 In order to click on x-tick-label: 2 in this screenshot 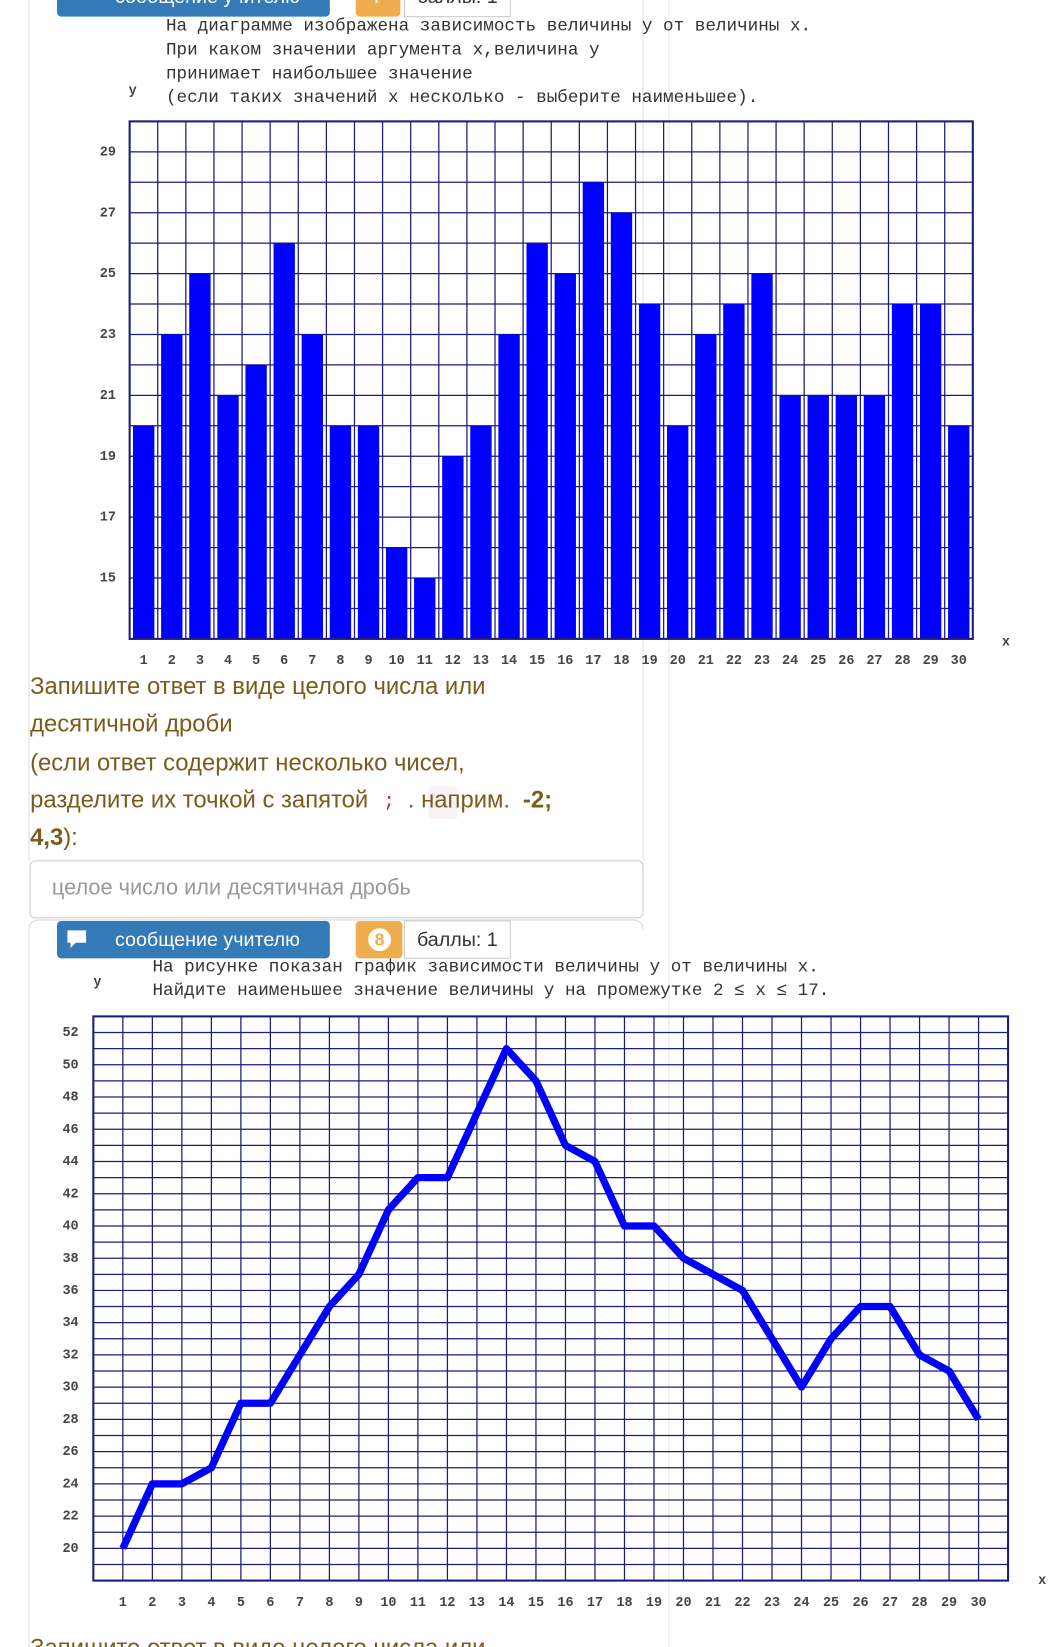, I will do `click(172, 661)`.